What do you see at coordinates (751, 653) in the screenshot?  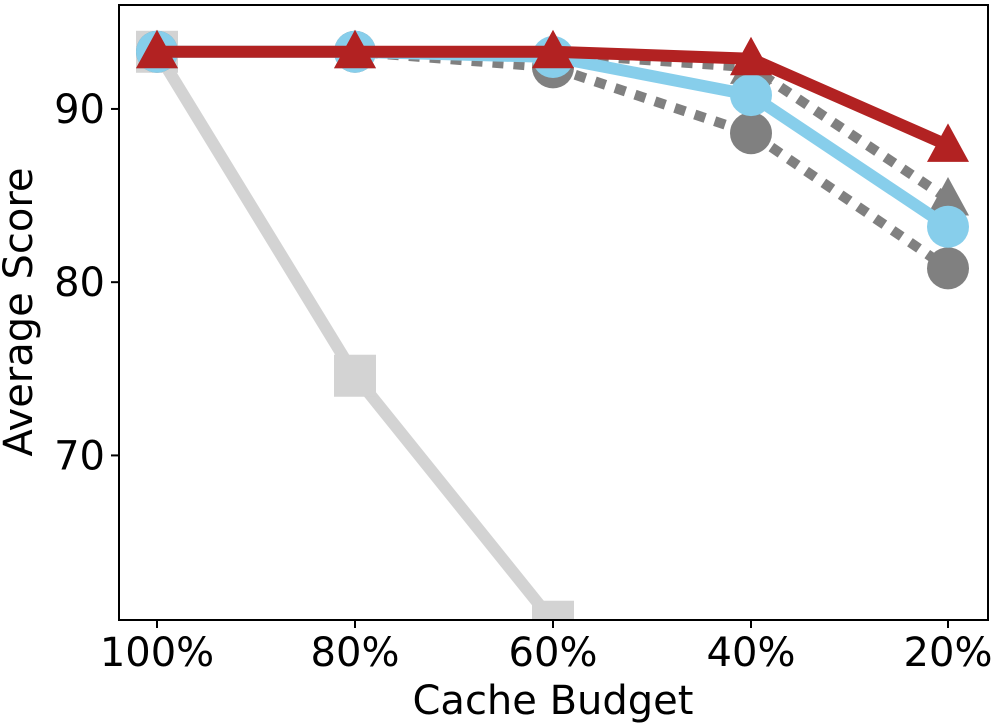 I see `x-tick-label: 40%` at bounding box center [751, 653].